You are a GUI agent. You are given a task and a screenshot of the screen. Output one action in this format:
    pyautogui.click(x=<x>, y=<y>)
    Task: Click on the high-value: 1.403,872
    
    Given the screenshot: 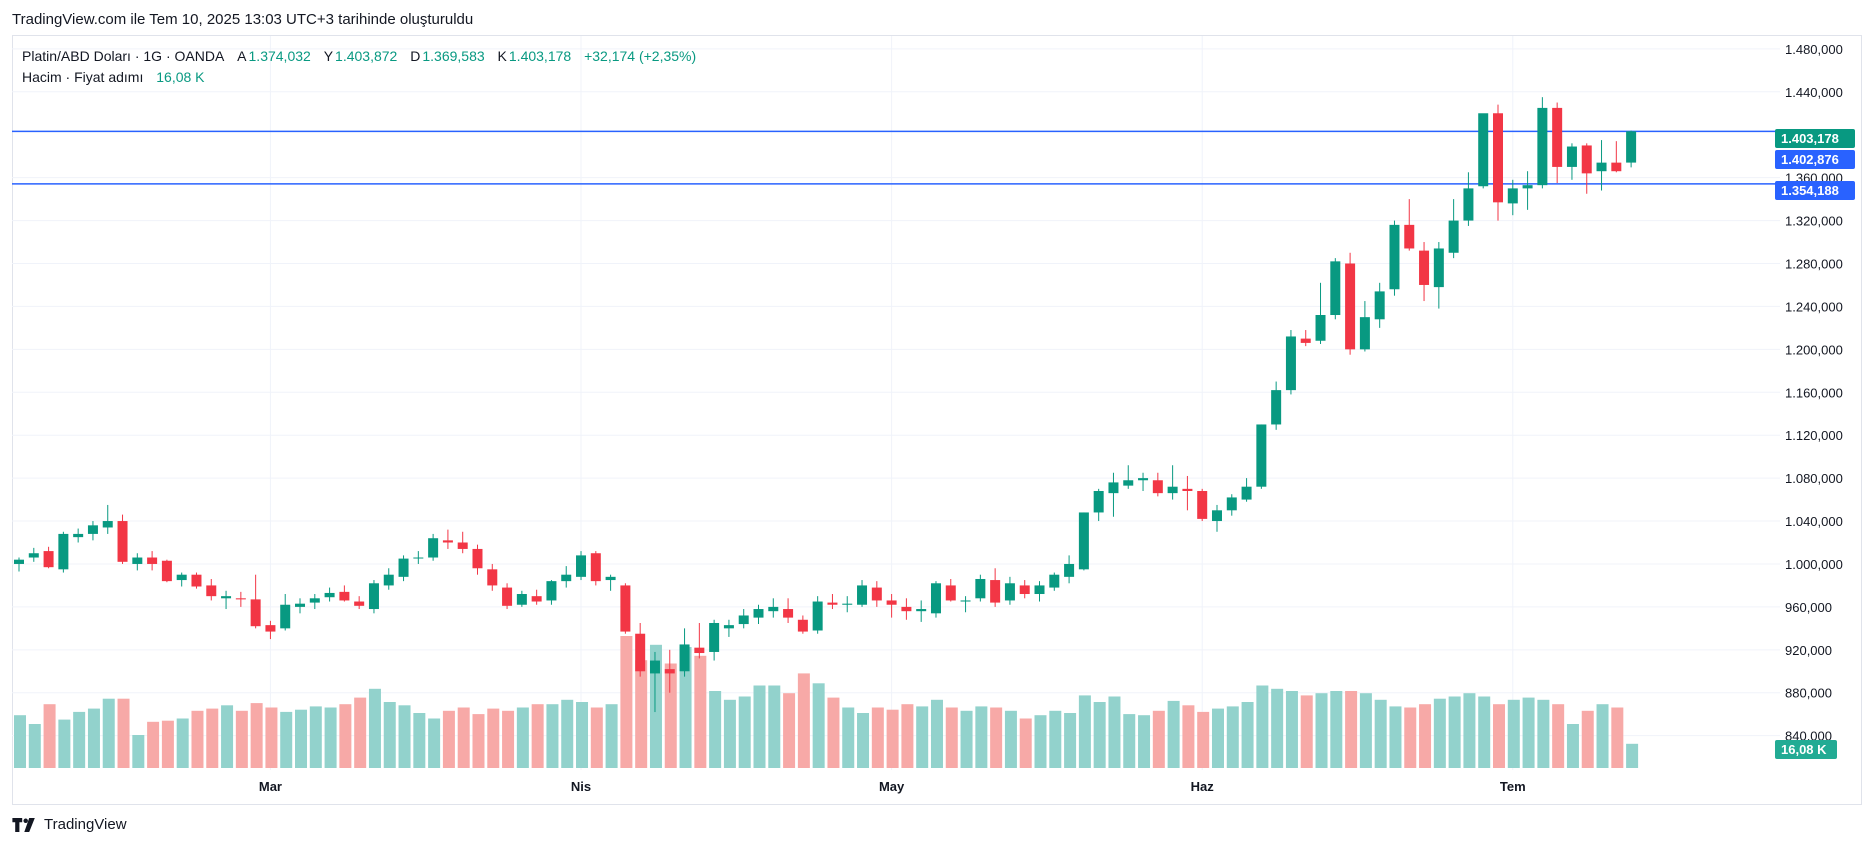 What is the action you would take?
    pyautogui.click(x=366, y=56)
    